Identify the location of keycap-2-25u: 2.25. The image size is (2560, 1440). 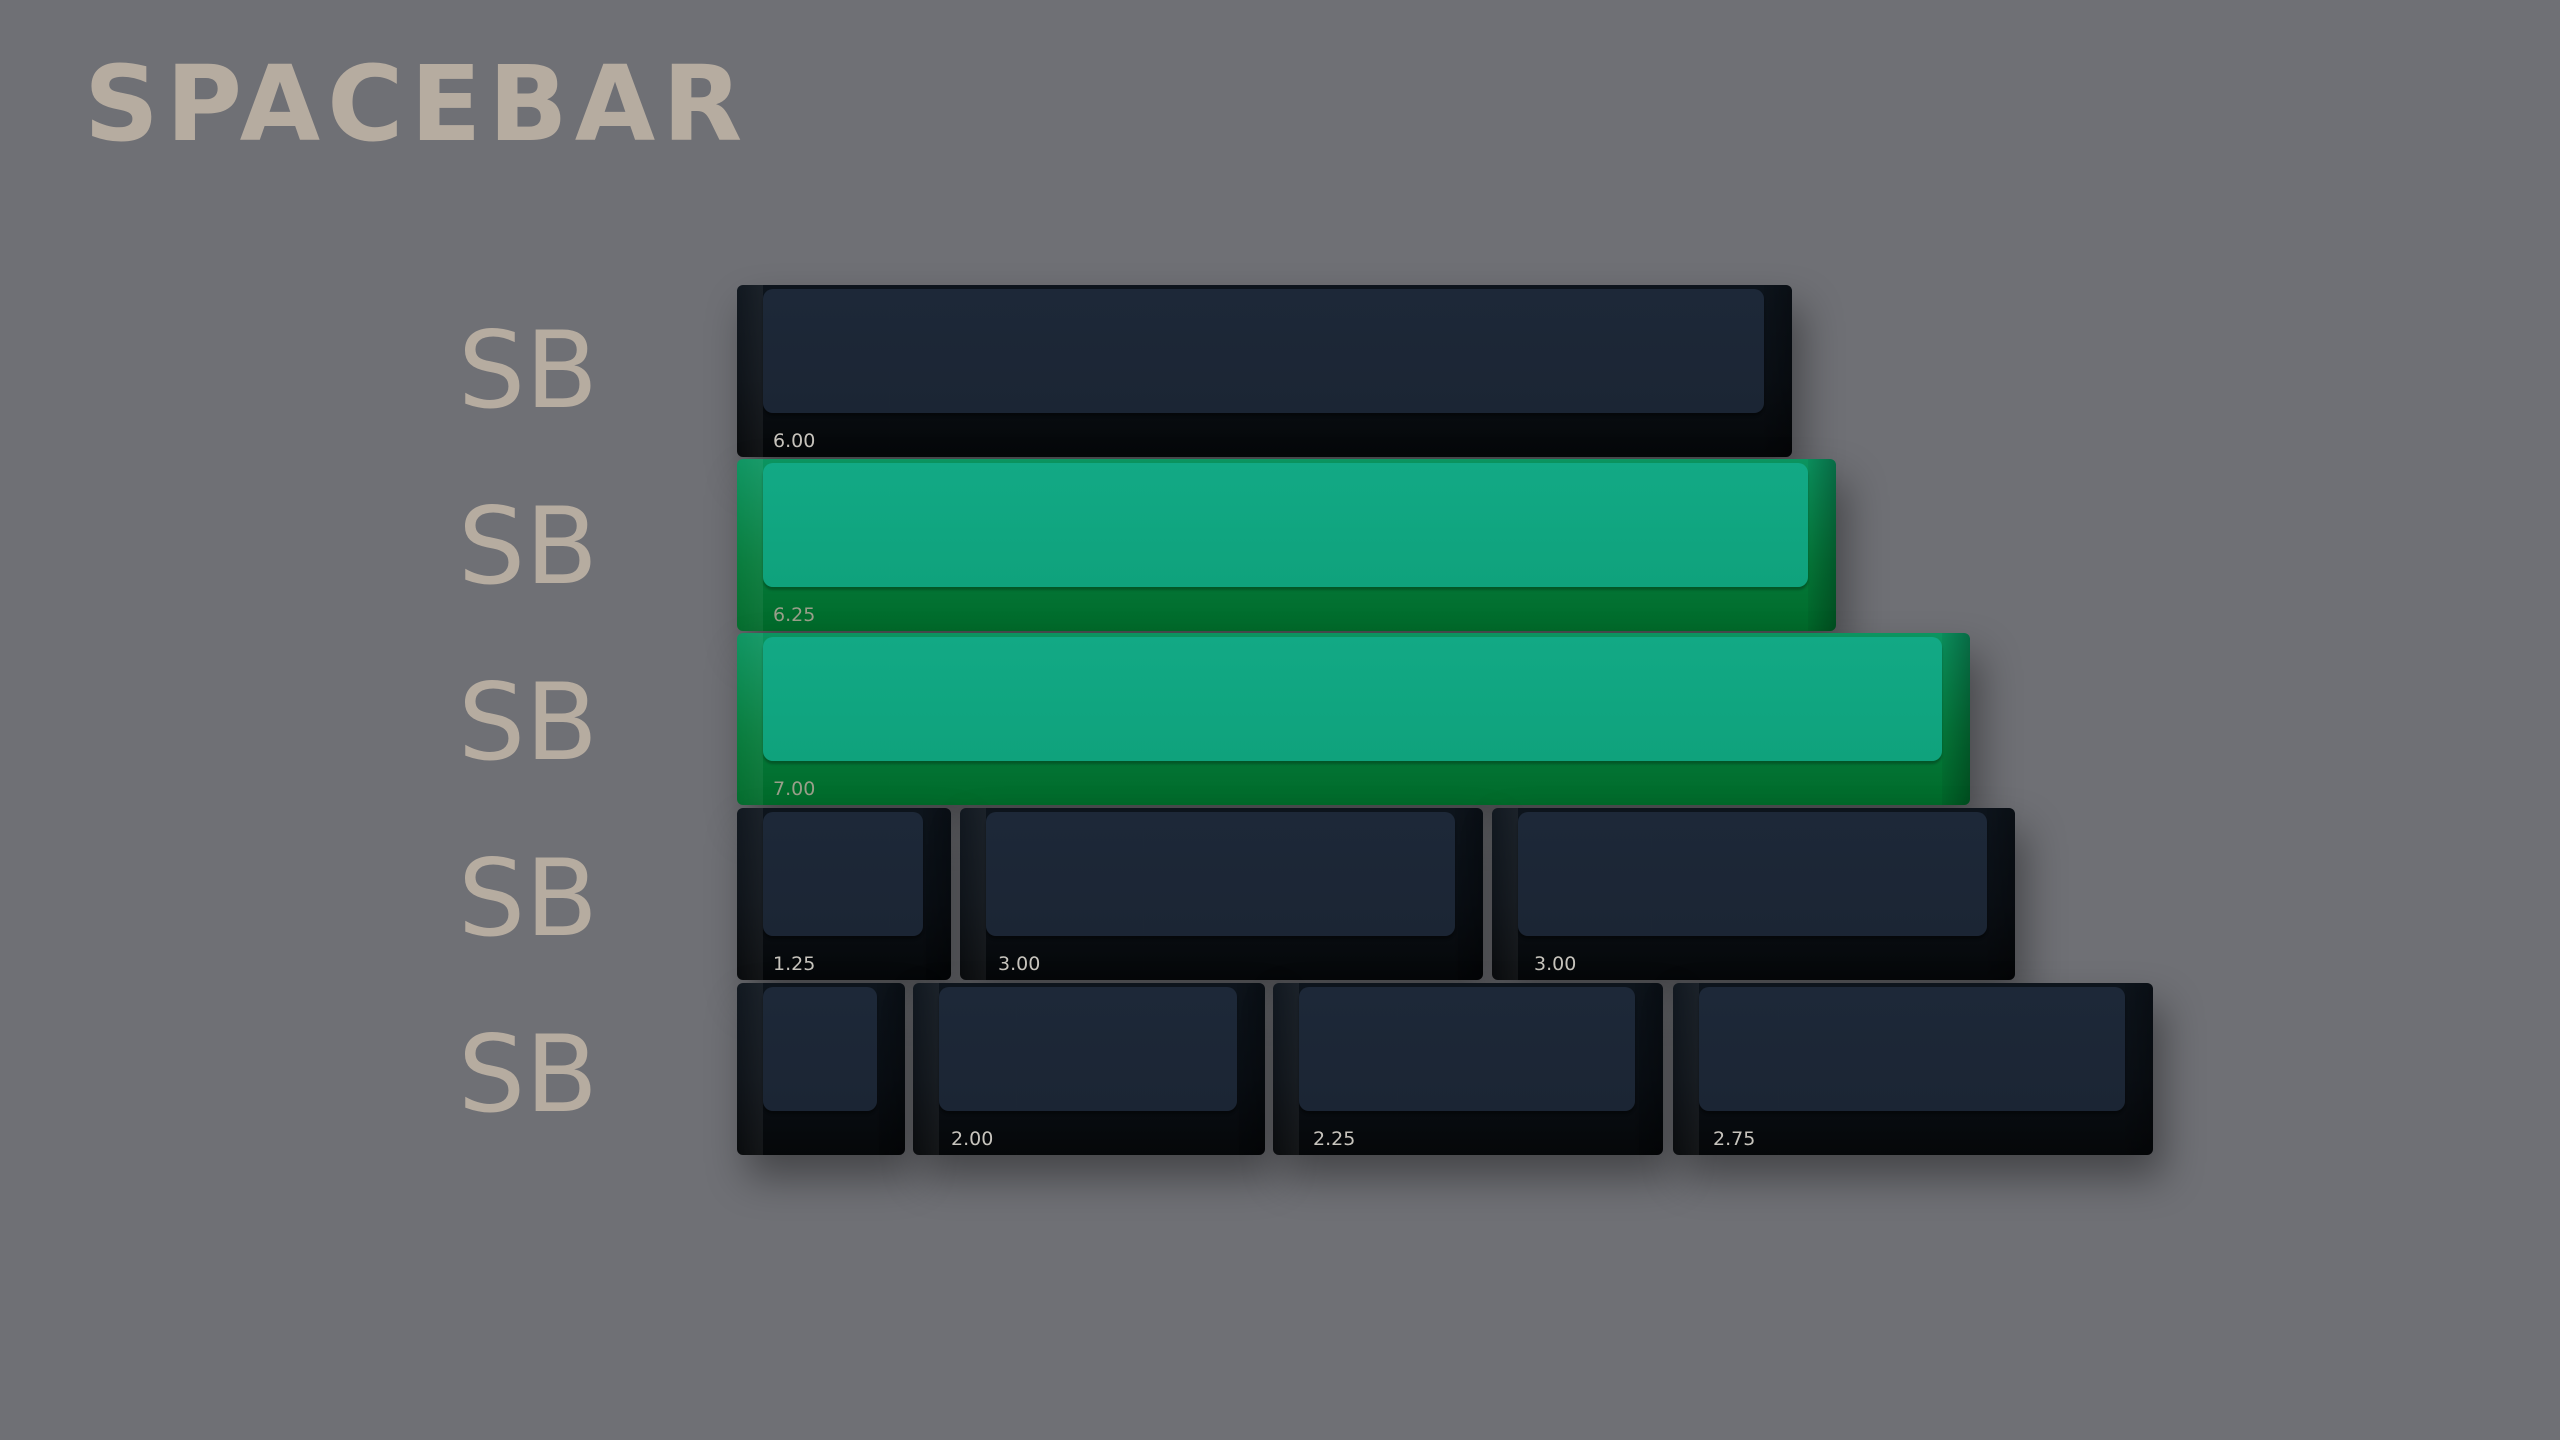
(1468, 1069).